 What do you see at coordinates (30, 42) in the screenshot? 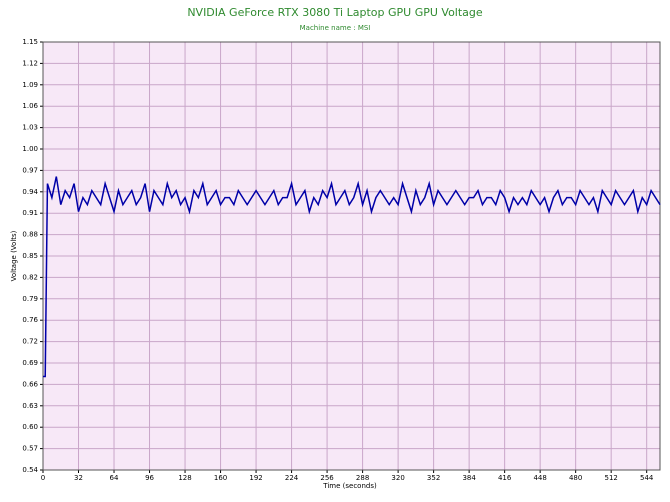
I see `y-tick-label: 1.15` at bounding box center [30, 42].